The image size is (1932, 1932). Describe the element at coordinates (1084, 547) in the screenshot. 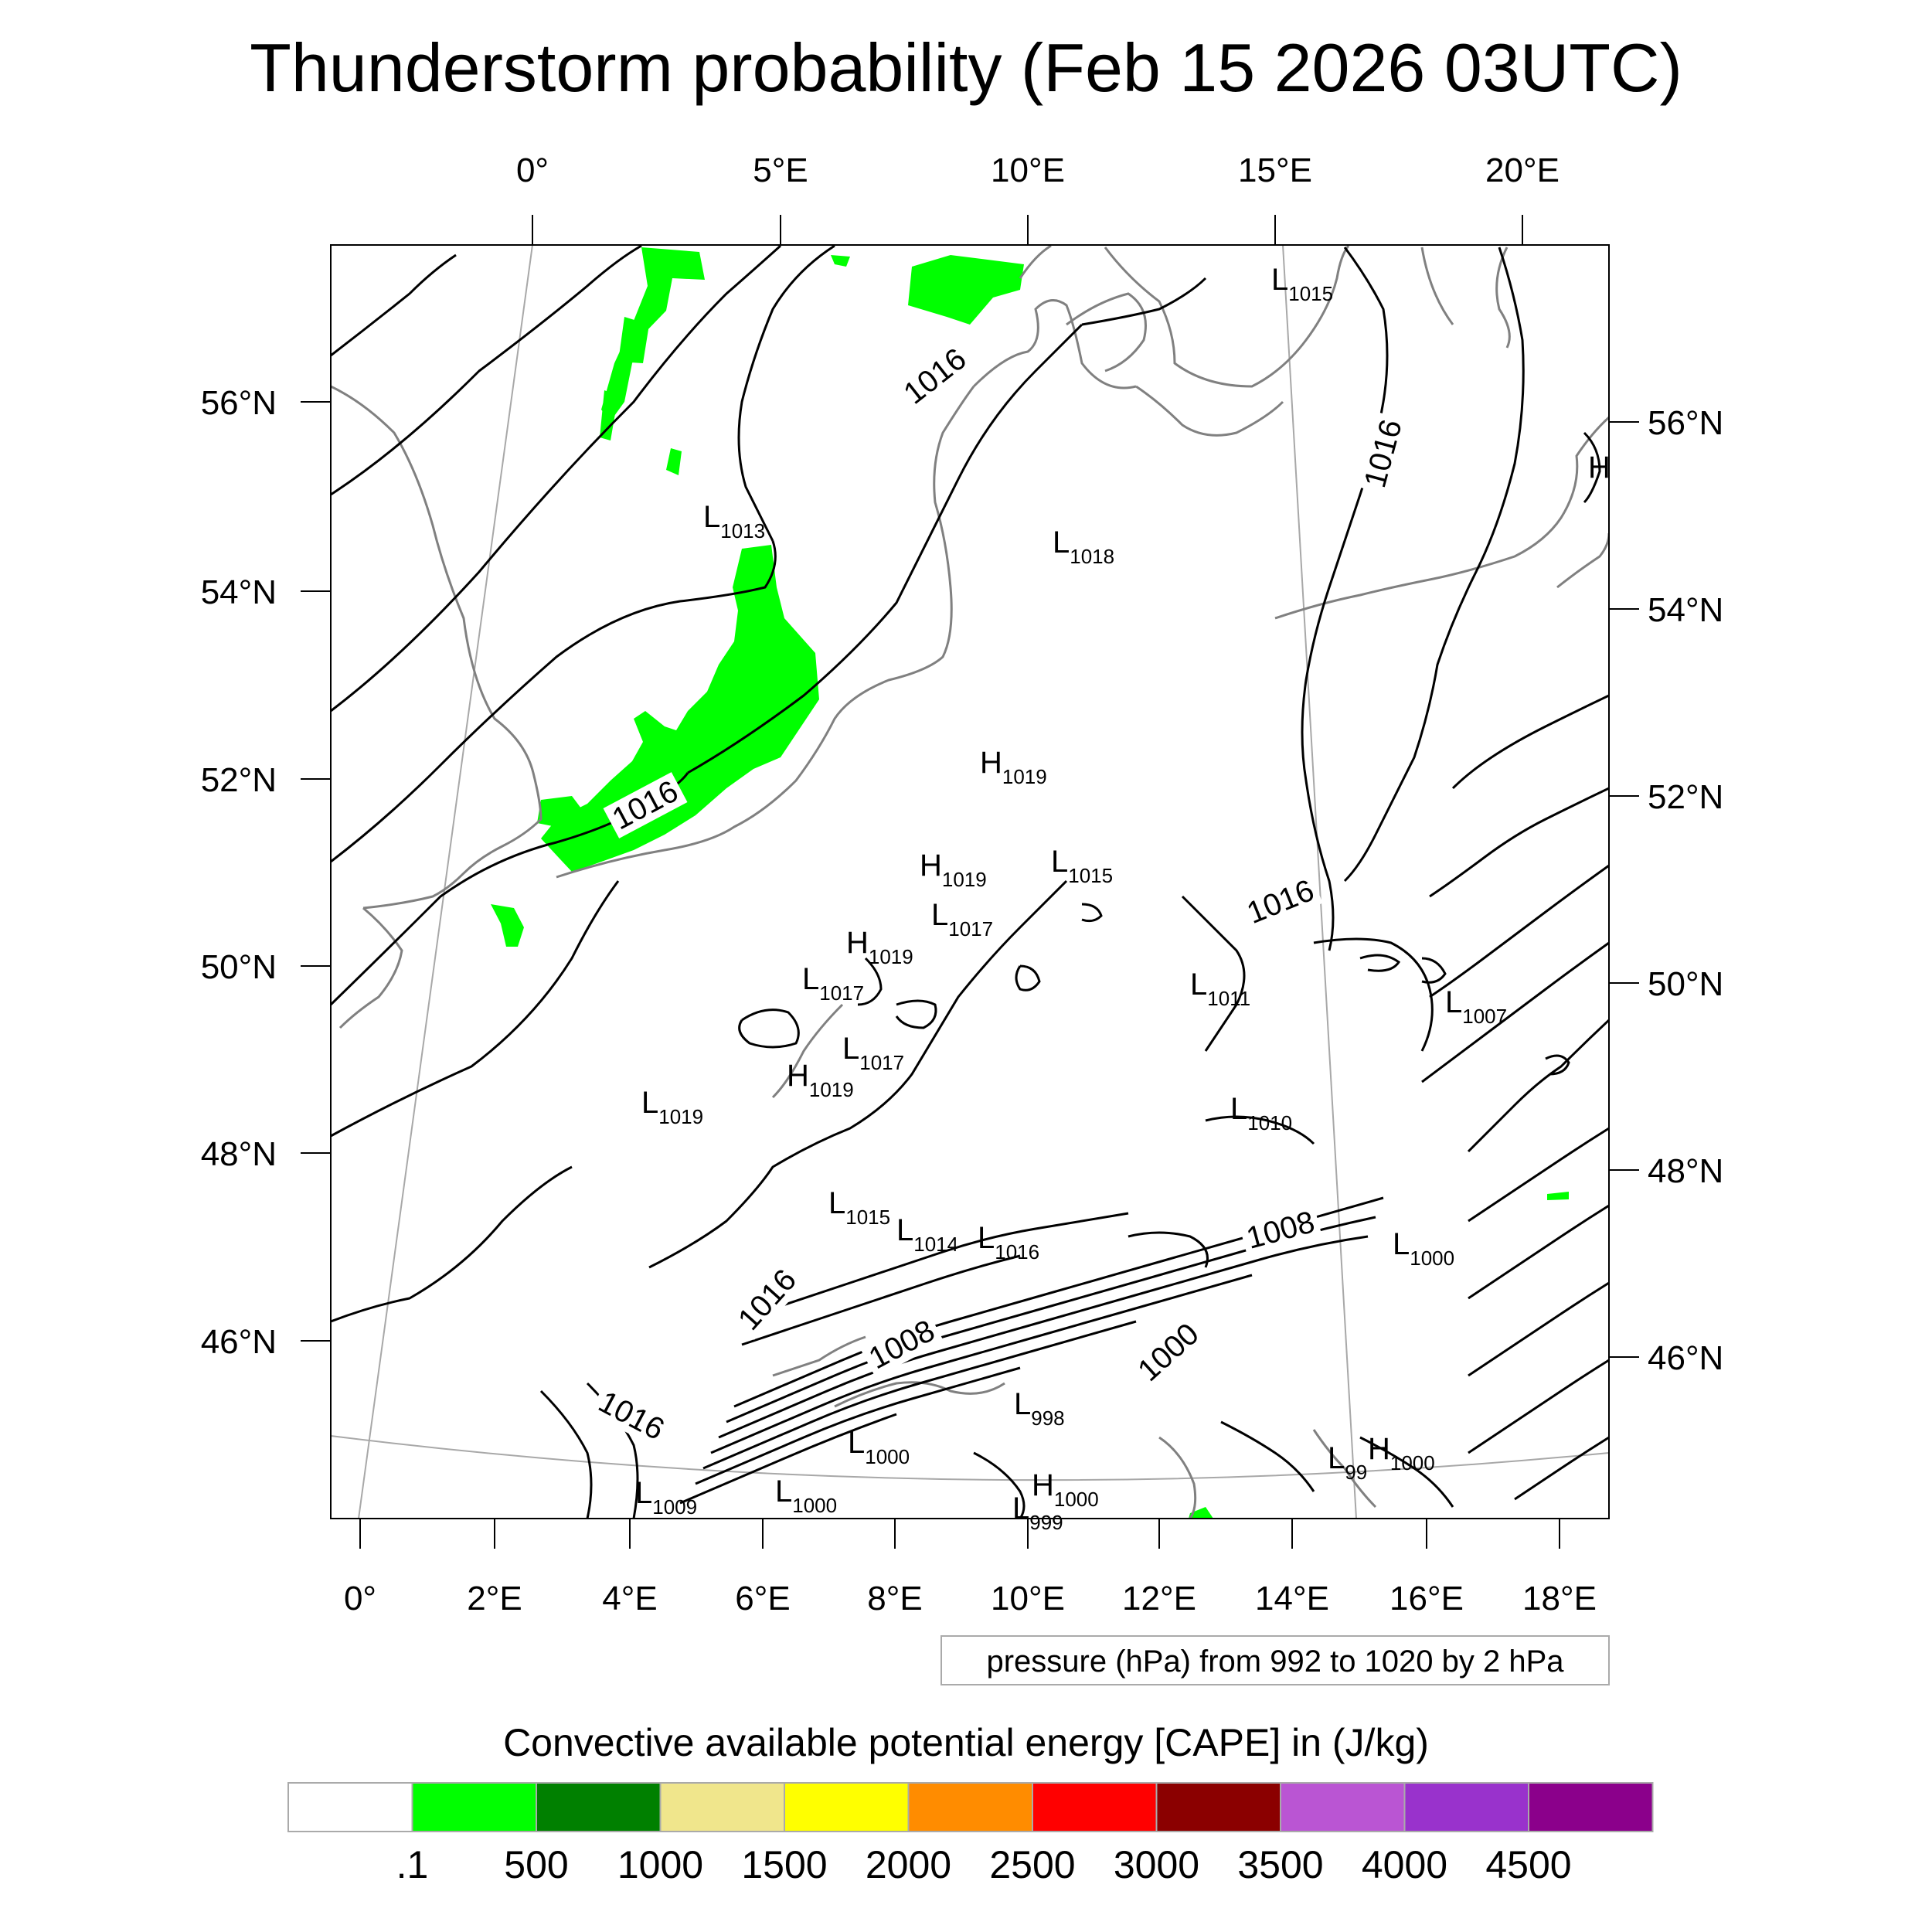

I see `pressure-center: L1018` at that location.